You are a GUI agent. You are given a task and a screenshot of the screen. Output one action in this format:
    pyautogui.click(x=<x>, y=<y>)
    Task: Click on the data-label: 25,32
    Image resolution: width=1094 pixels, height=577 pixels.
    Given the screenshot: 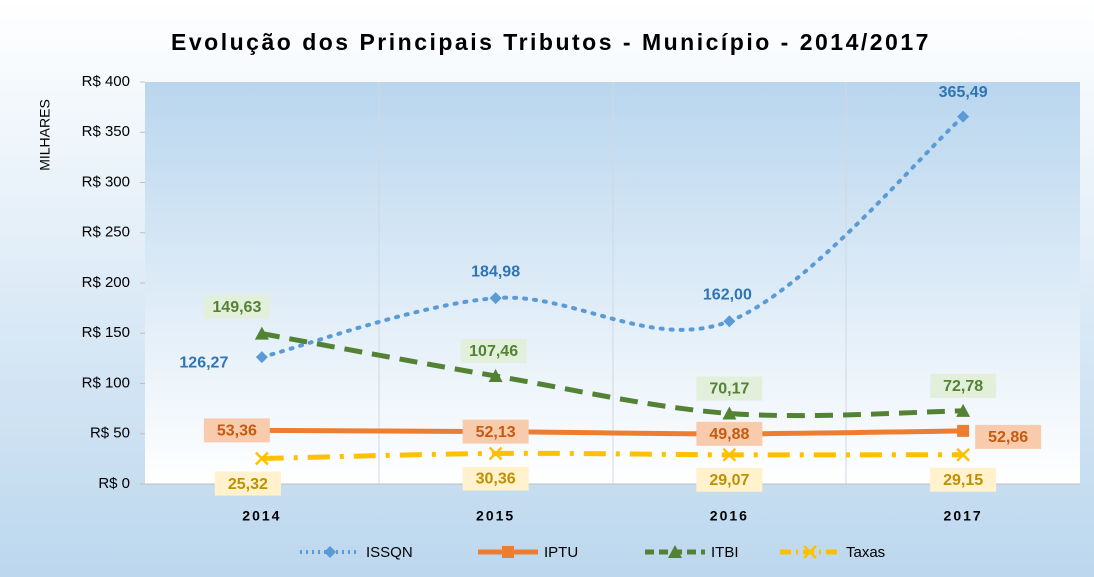 What is the action you would take?
    pyautogui.click(x=248, y=484)
    